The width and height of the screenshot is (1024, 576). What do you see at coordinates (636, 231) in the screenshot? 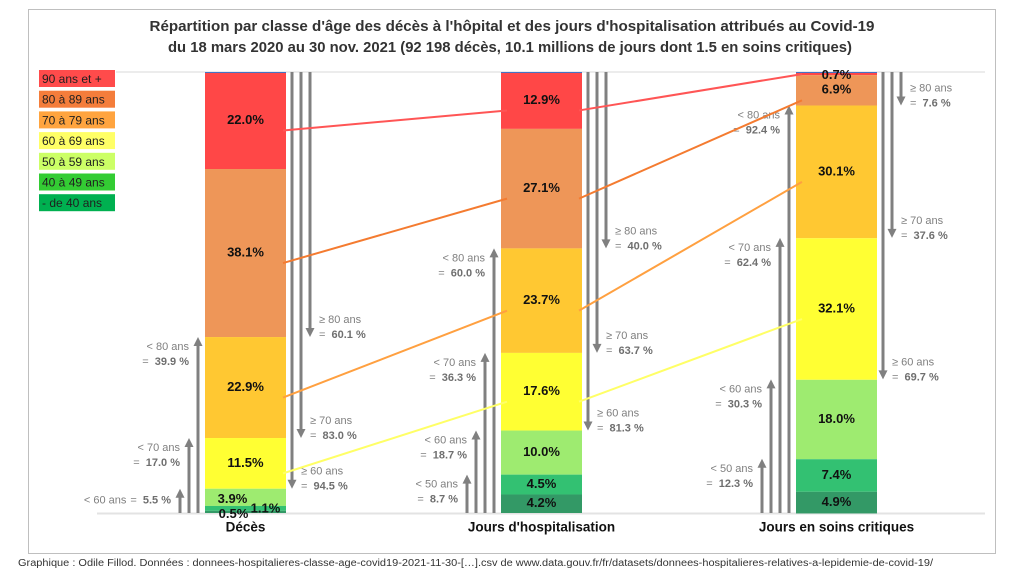
I see `annotation-threshold: ≥ 80 ans` at bounding box center [636, 231].